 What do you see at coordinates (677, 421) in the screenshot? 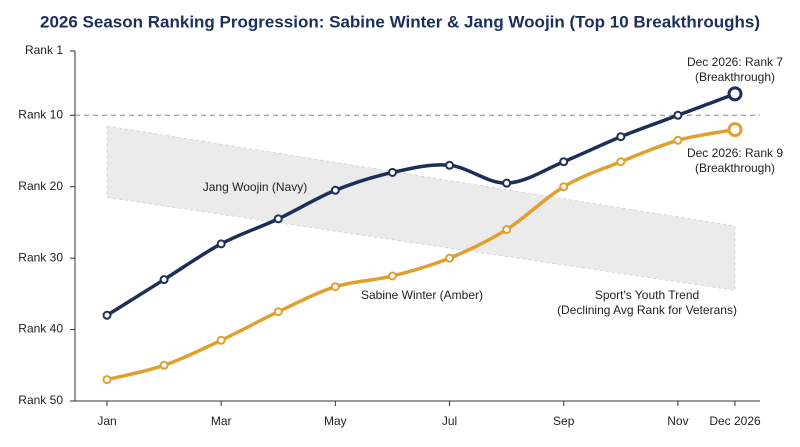
I see `x-tick-label: Nov` at bounding box center [677, 421].